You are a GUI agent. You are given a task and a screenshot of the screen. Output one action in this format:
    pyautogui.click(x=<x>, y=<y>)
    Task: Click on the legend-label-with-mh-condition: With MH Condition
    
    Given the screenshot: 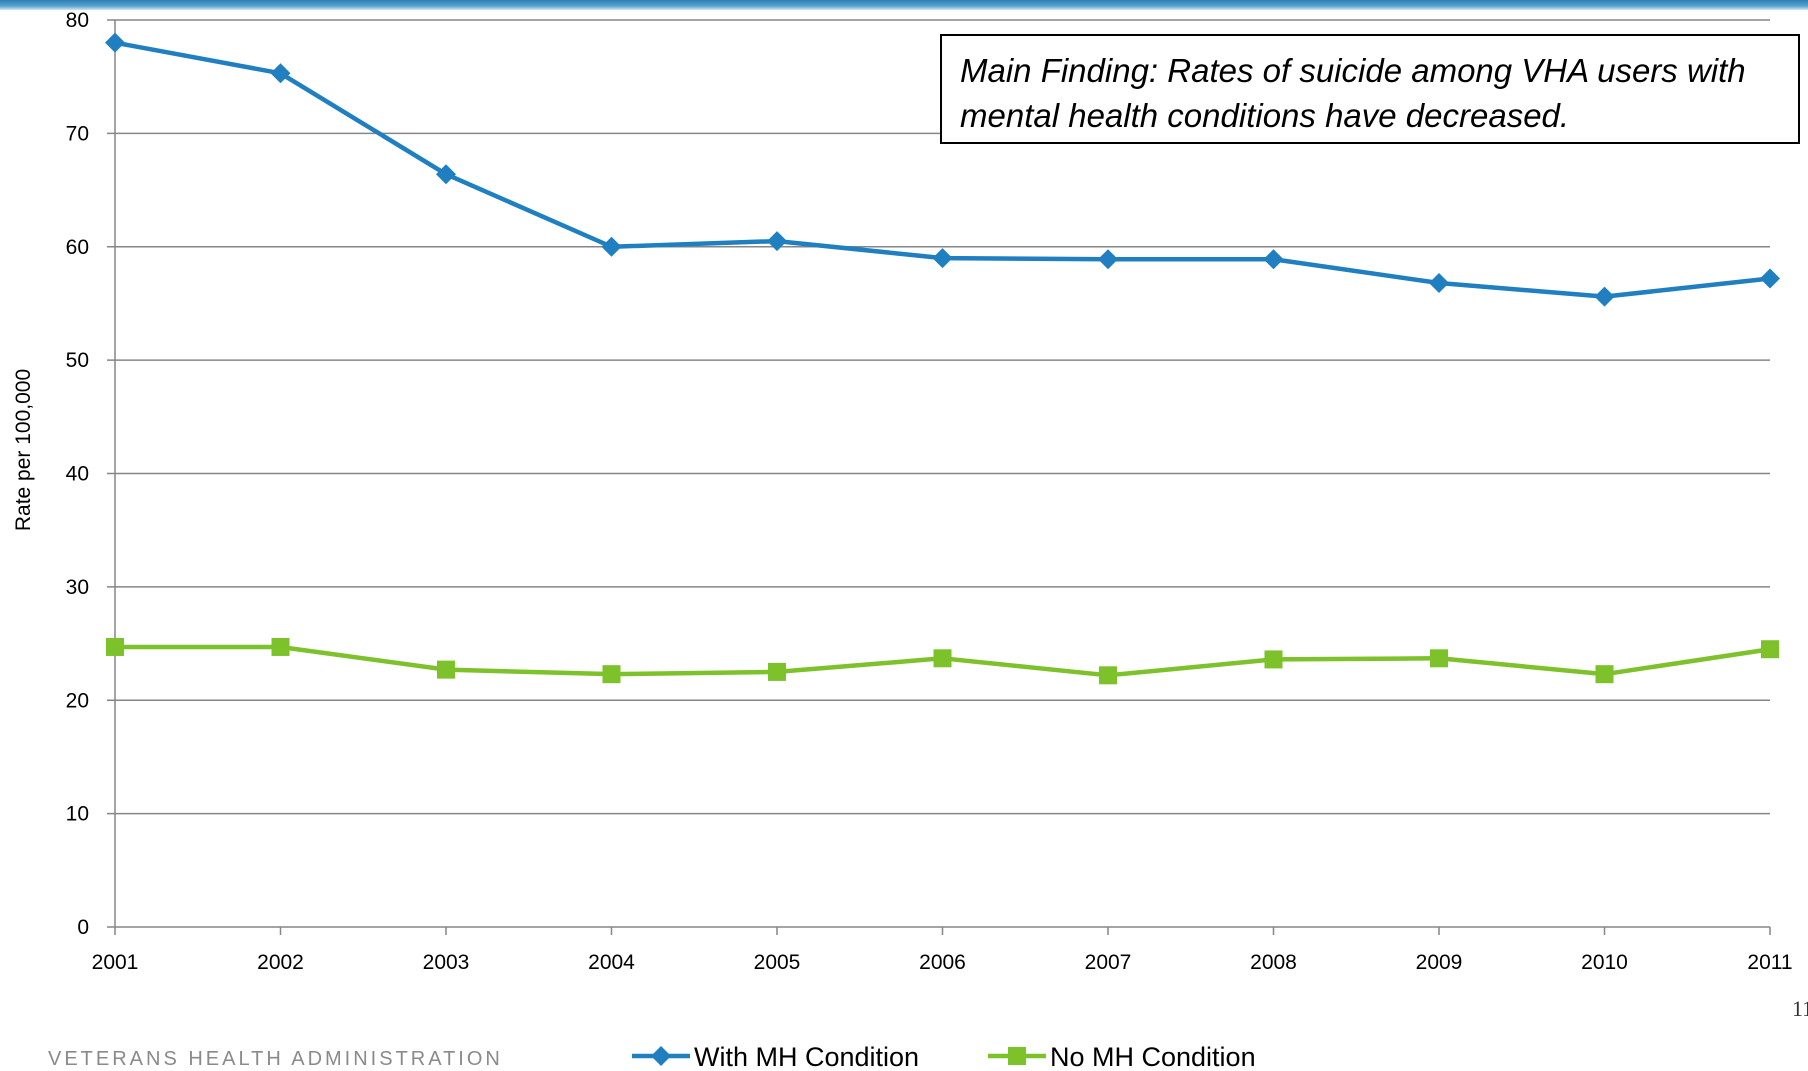 What is the action you would take?
    pyautogui.click(x=806, y=1056)
    